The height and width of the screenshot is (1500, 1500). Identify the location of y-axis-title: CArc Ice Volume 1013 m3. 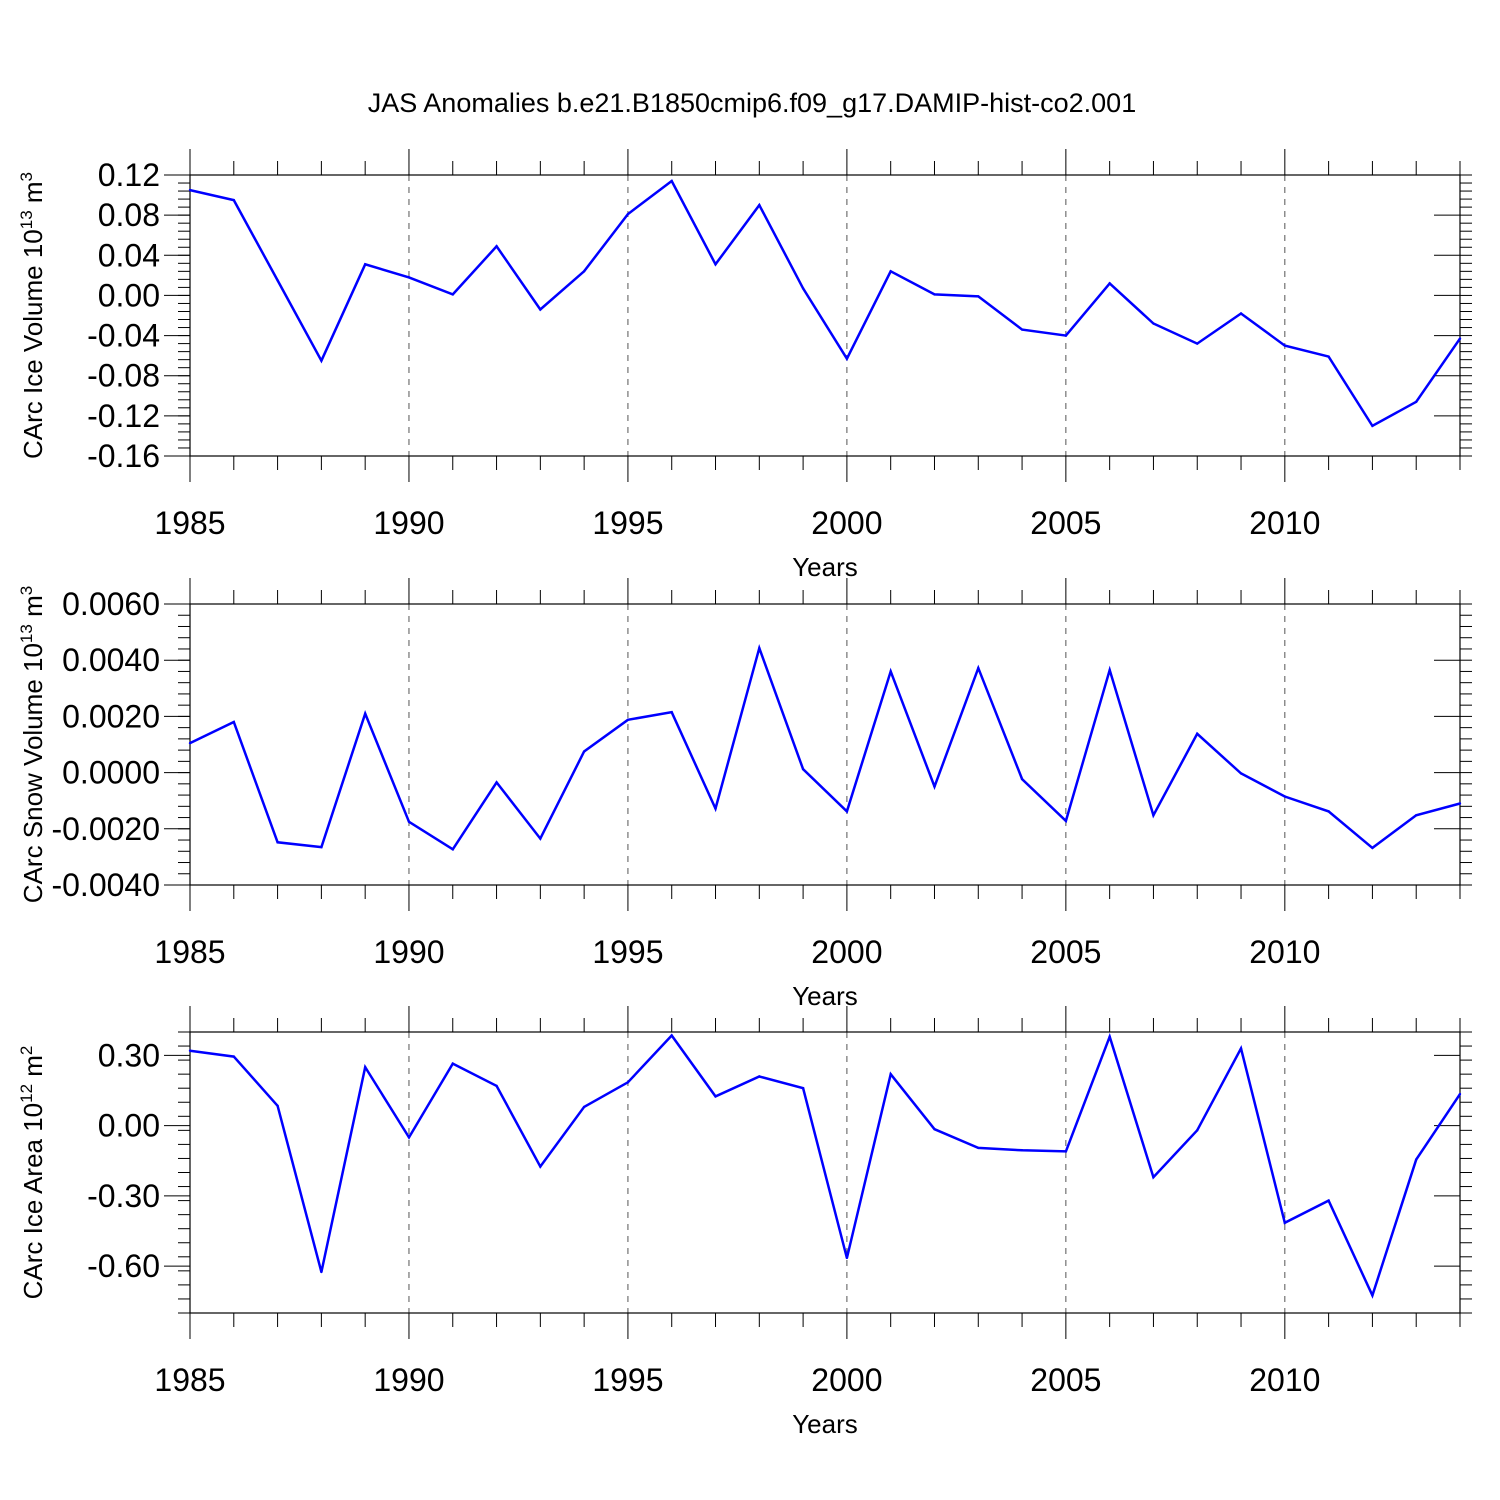
(32, 315).